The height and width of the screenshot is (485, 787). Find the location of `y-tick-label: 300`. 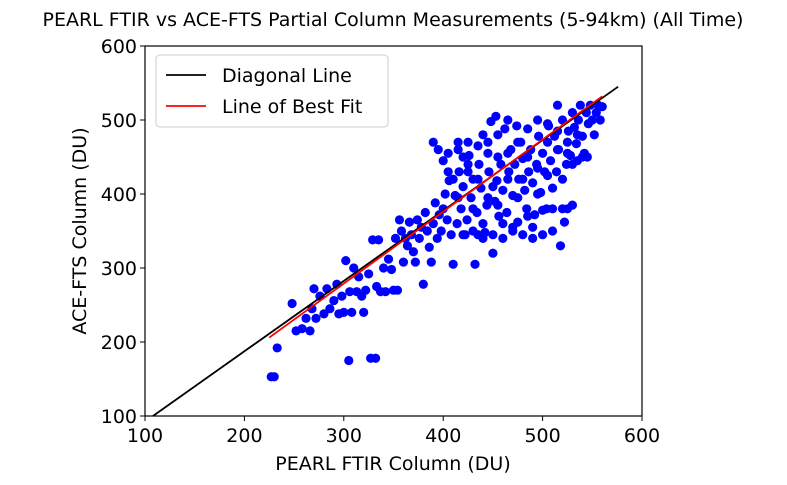

y-tick-label: 300 is located at coordinates (119, 269).